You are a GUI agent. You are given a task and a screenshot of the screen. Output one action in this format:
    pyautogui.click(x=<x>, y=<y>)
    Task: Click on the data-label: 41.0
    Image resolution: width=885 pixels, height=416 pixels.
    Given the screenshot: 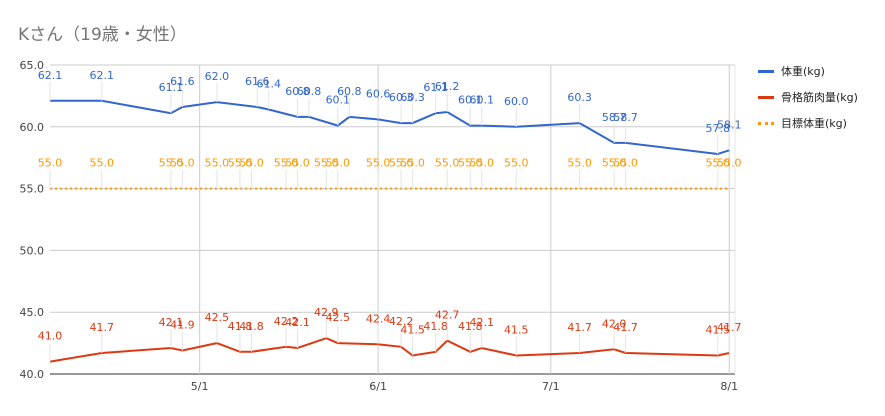 What is the action you would take?
    pyautogui.click(x=50, y=336)
    